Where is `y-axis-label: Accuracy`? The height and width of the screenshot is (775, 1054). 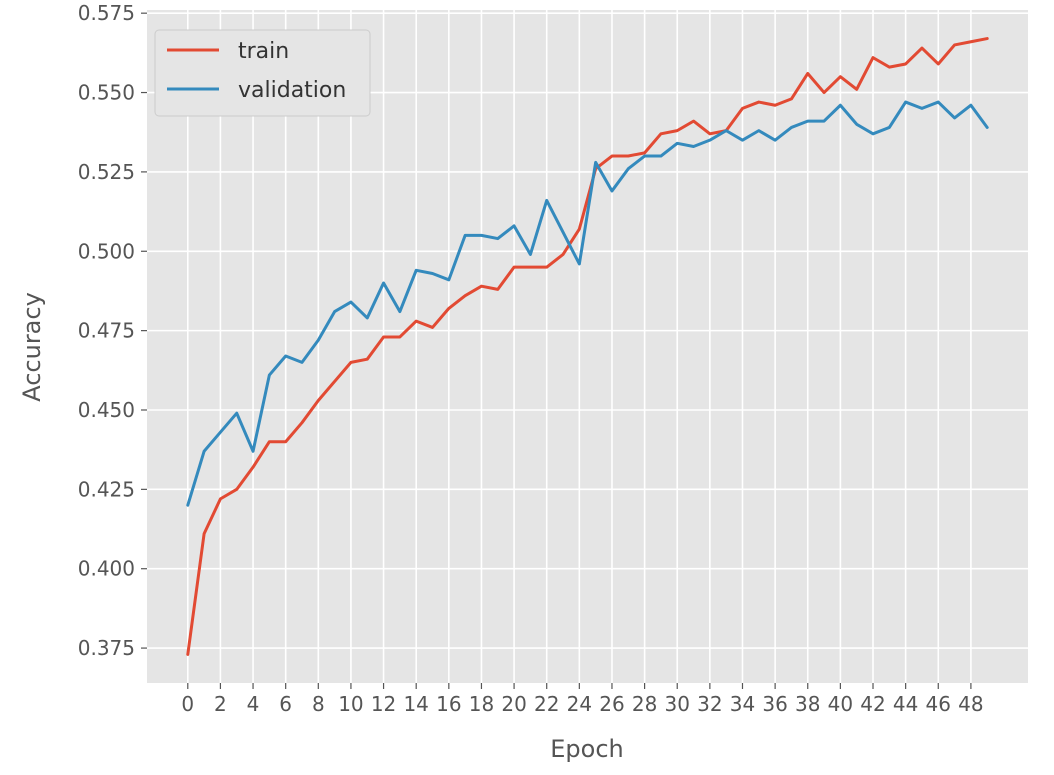 y-axis-label: Accuracy is located at coordinates (32, 347).